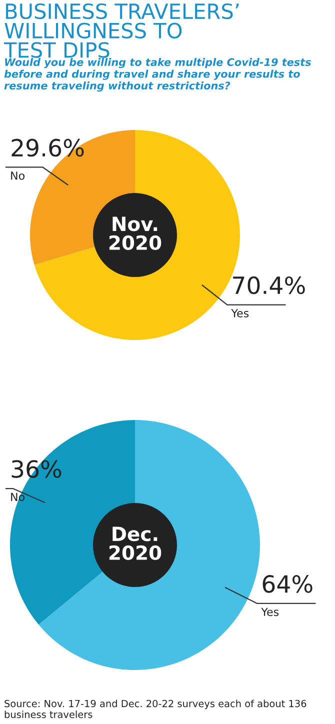 This screenshot has height=724, width=335. What do you see at coordinates (269, 285) in the screenshot?
I see `data-label: 70.4%` at bounding box center [269, 285].